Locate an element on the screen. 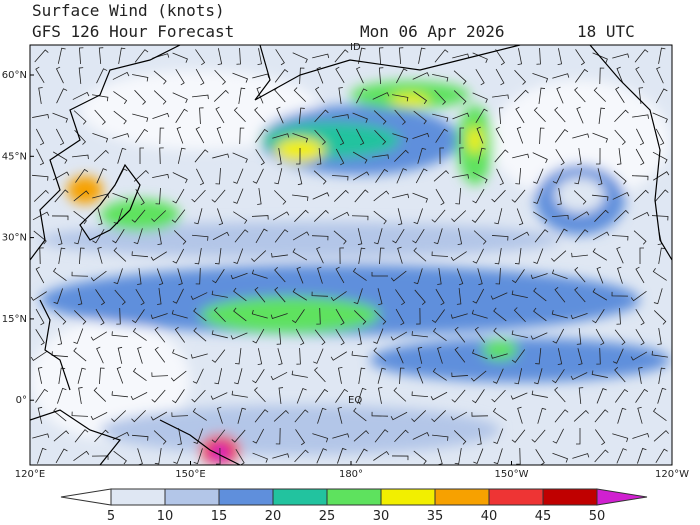 The image size is (700, 525). colorbar-tick-label: 10 is located at coordinates (165, 516).